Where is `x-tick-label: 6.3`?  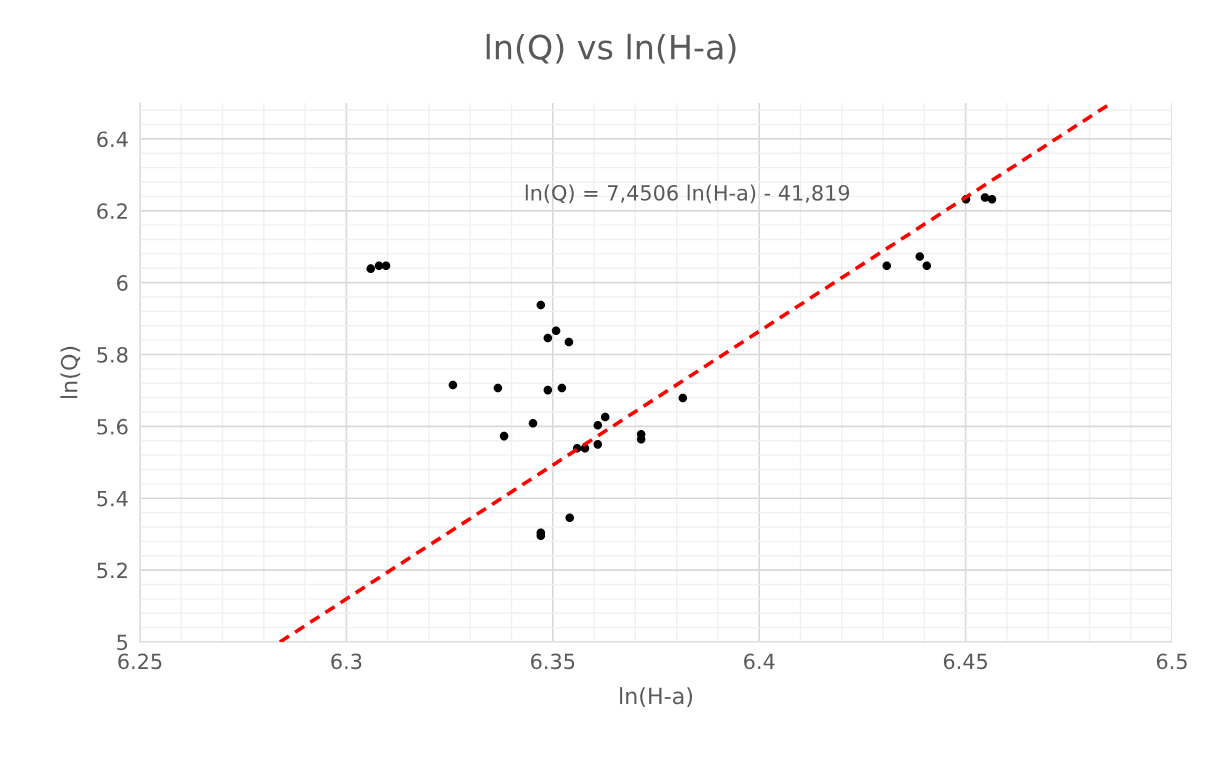
x-tick-label: 6.3 is located at coordinates (346, 661).